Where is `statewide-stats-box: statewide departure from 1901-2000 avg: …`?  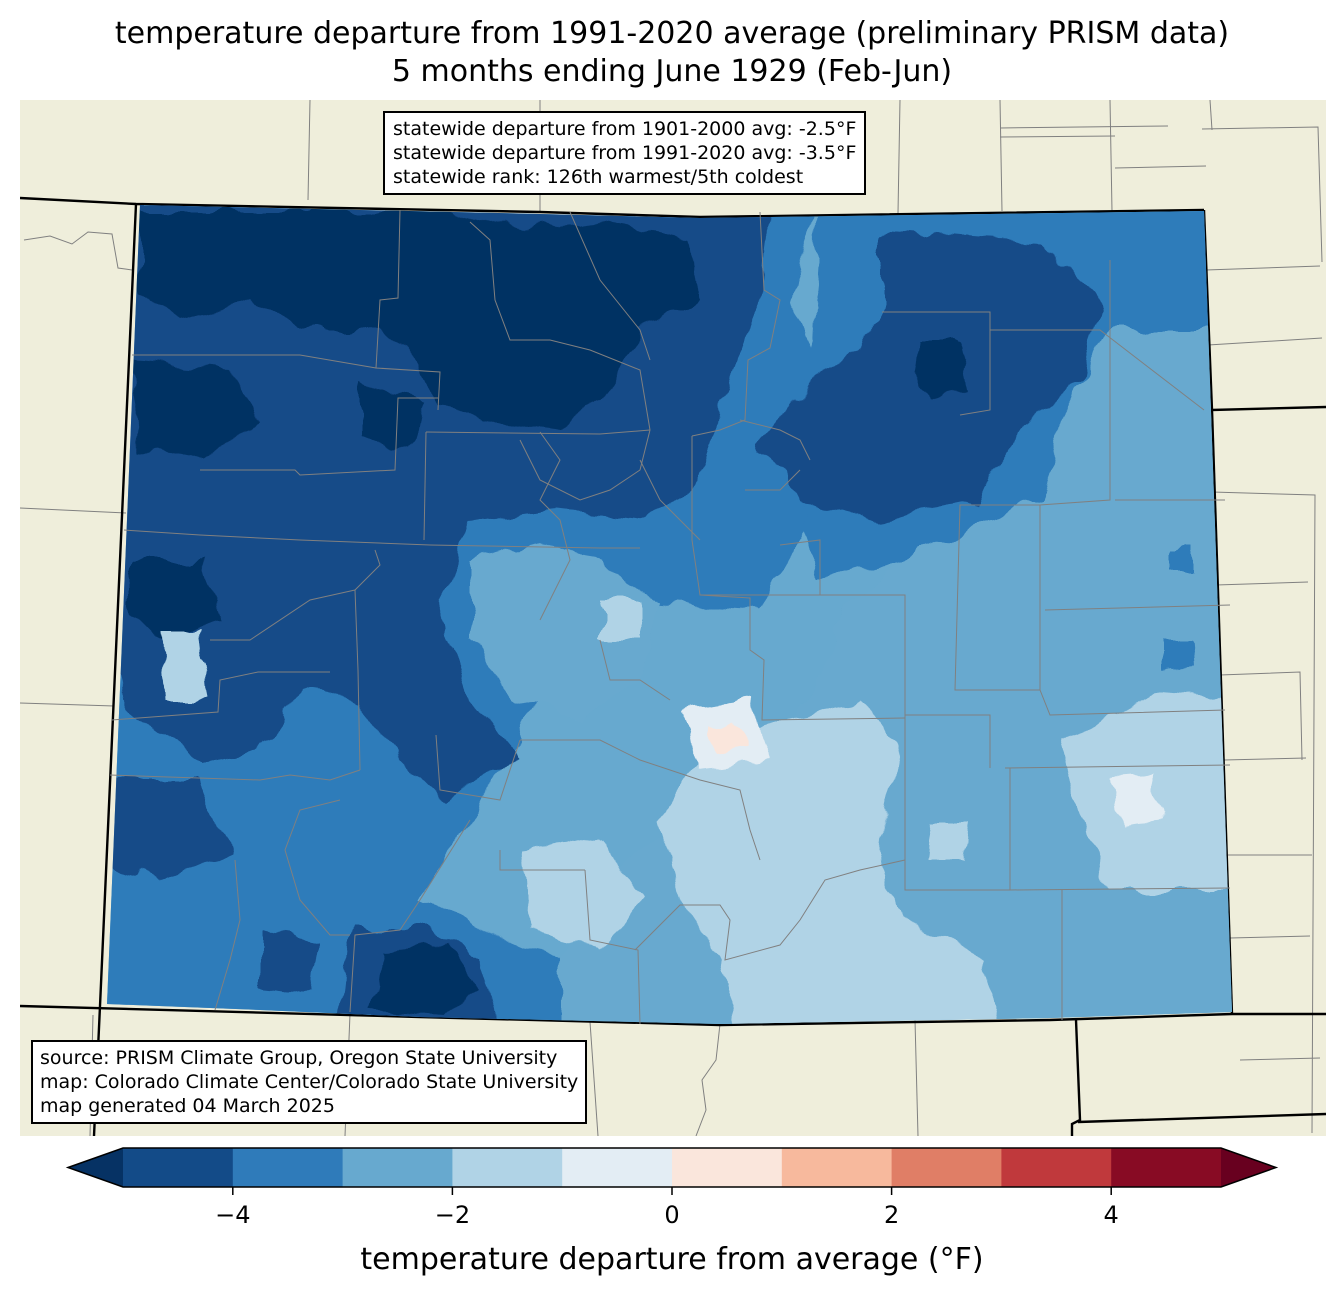
statewide-stats-box: statewide departure from 1901-2000 avg: … is located at coordinates (625, 153).